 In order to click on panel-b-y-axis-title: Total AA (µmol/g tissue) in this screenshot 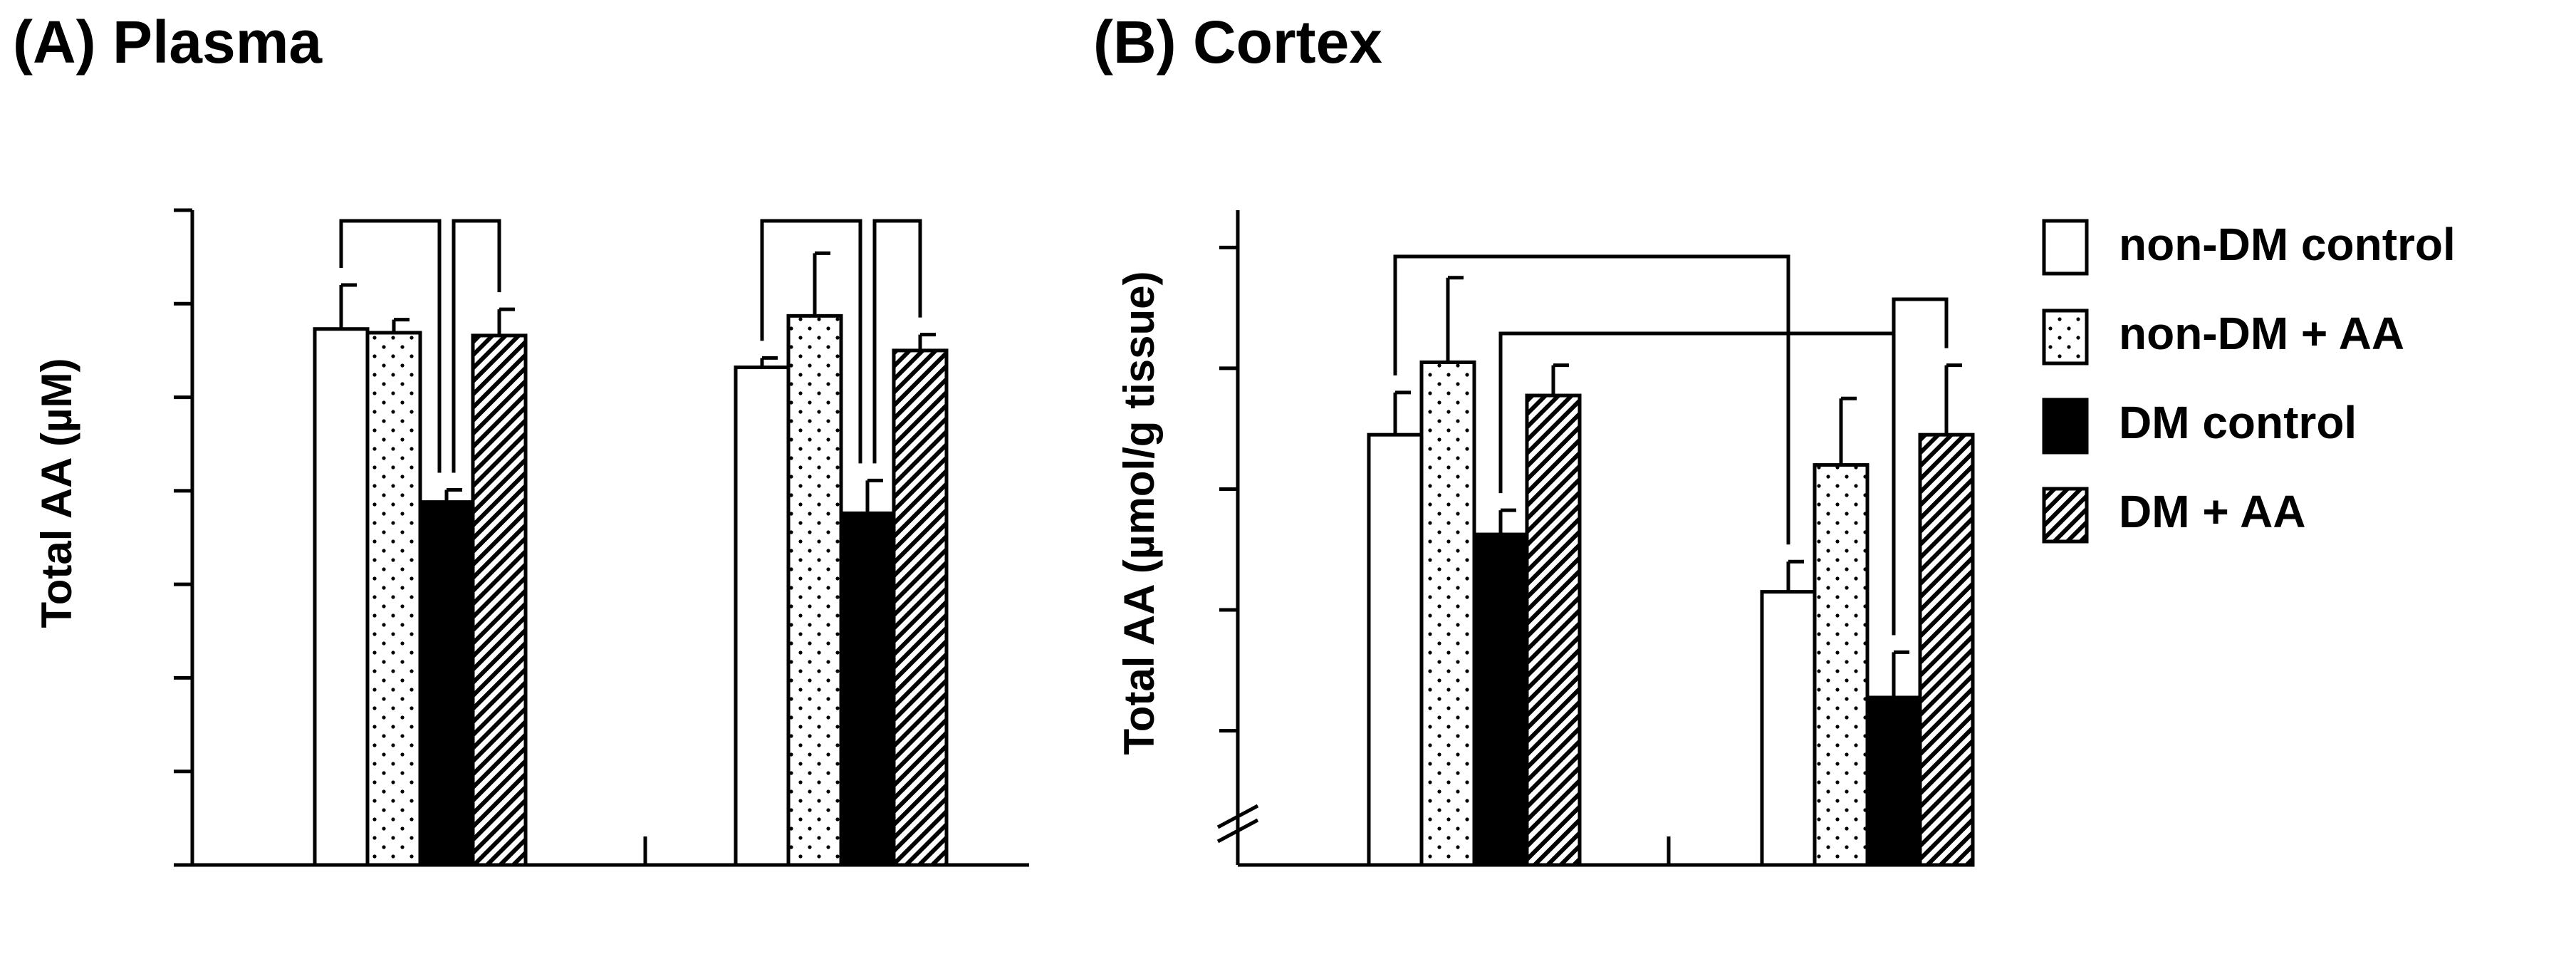, I will do `click(1139, 513)`.